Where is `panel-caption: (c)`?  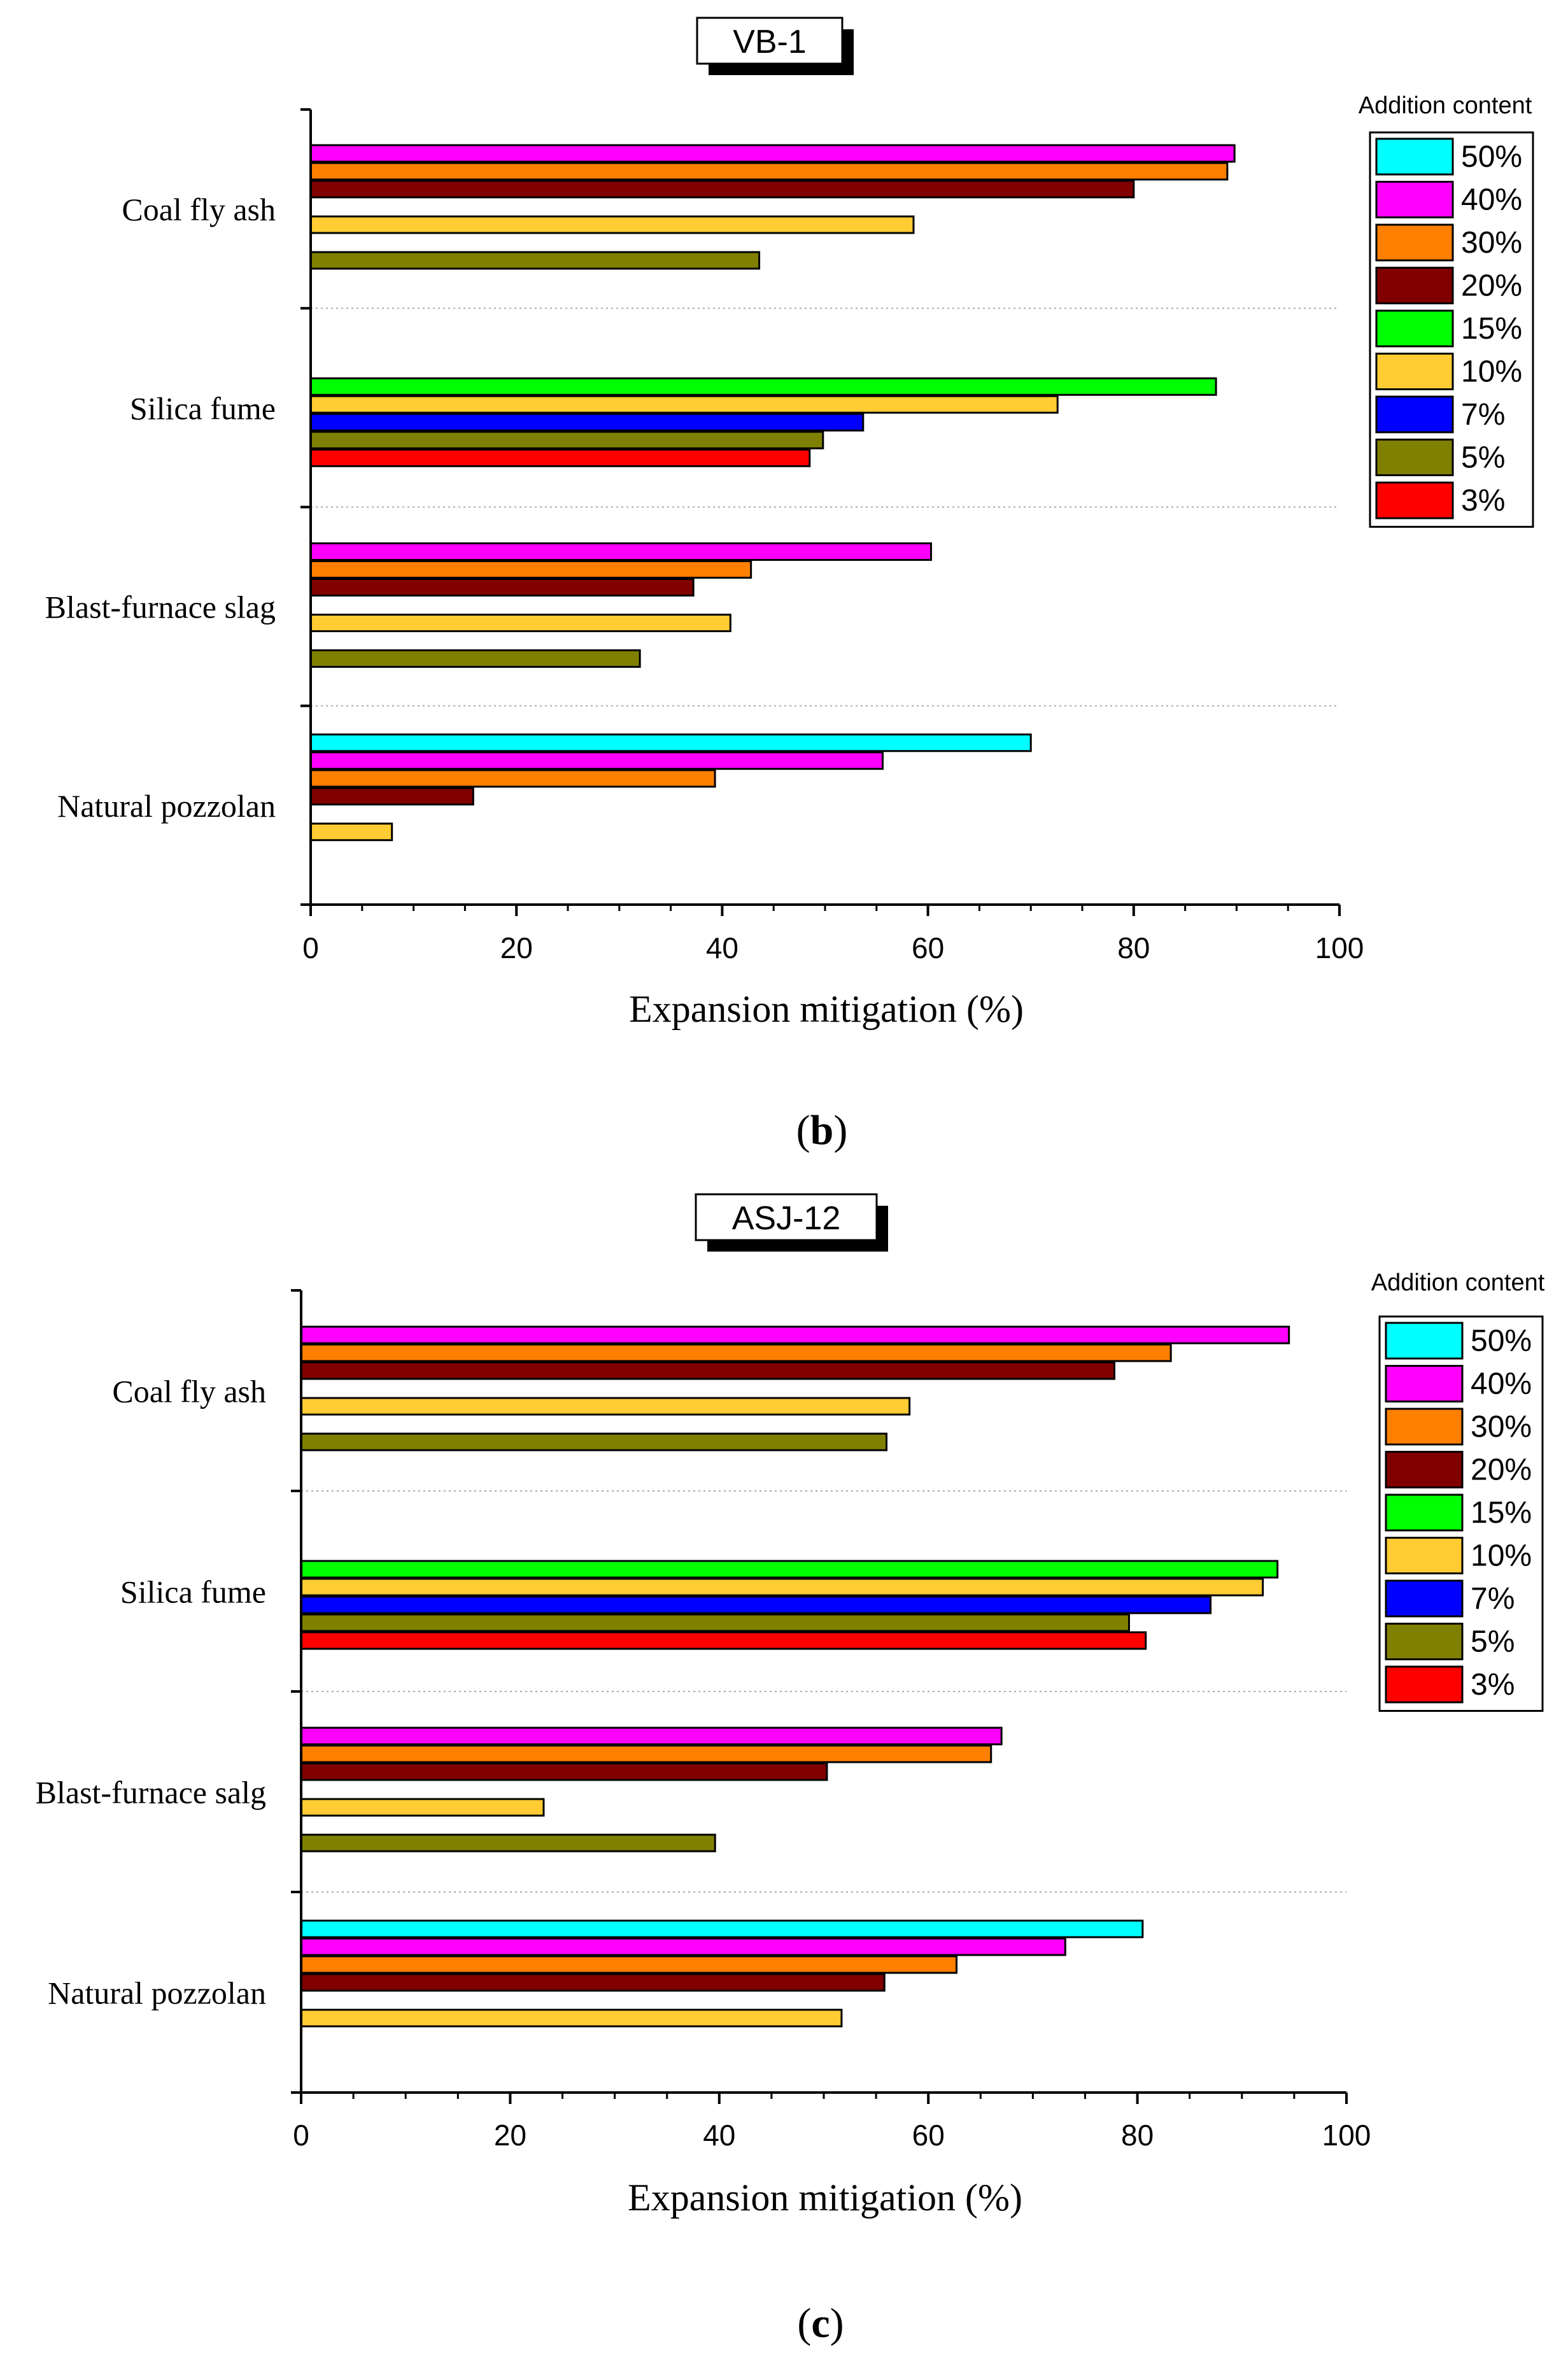
panel-caption: (c) is located at coordinates (820, 2323).